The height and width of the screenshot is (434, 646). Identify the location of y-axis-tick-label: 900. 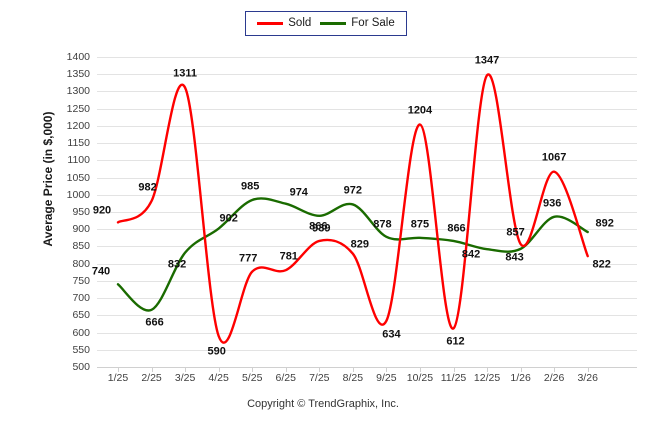
(81, 229).